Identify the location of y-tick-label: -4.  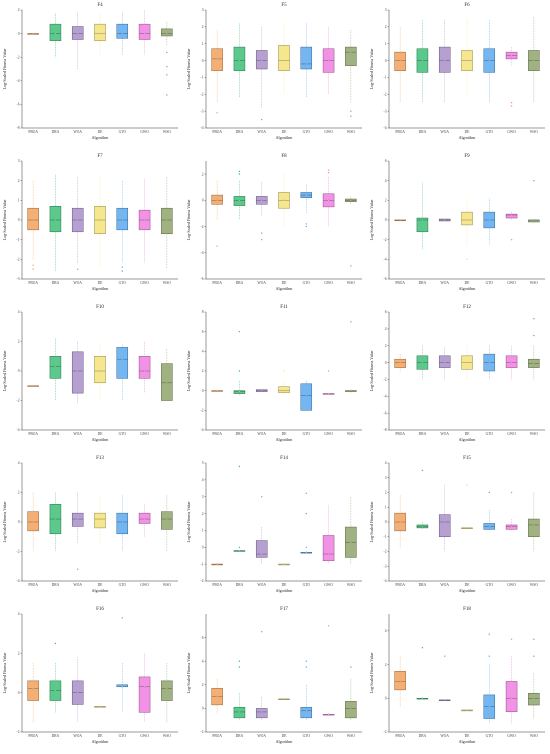
(385, 396).